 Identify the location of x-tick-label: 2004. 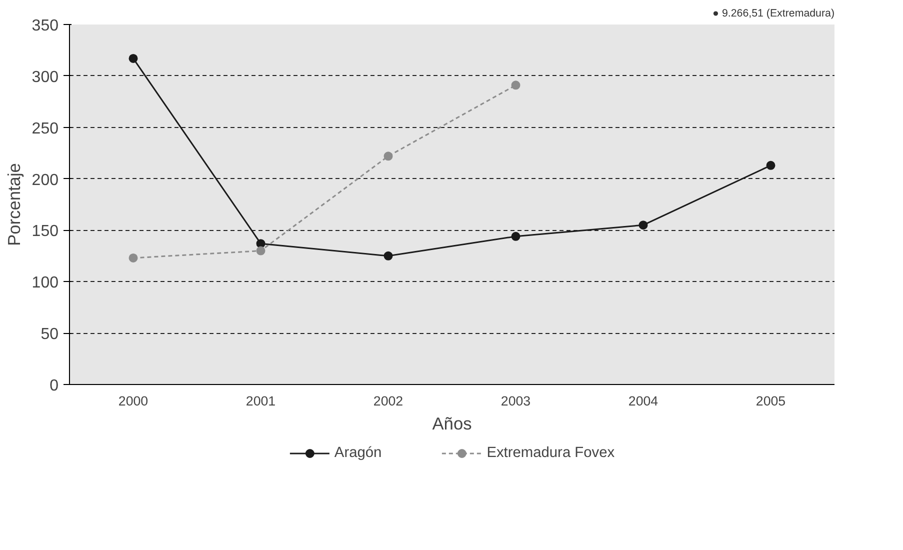
(643, 401).